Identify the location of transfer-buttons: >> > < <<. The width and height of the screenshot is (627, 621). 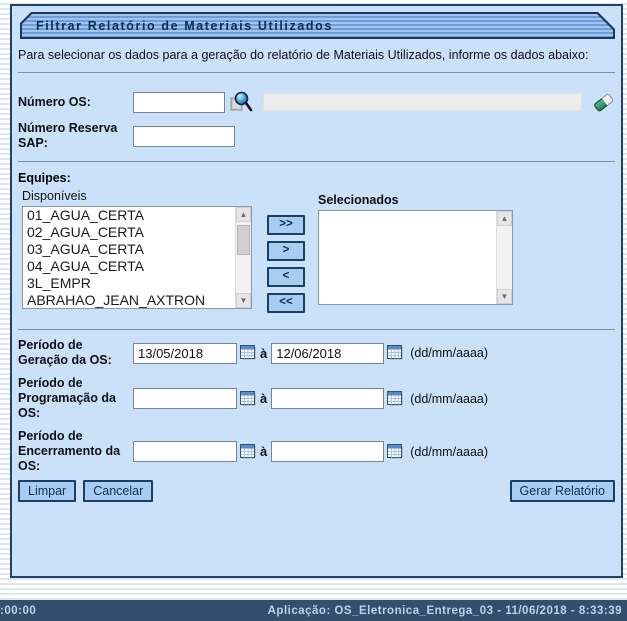
(286, 264).